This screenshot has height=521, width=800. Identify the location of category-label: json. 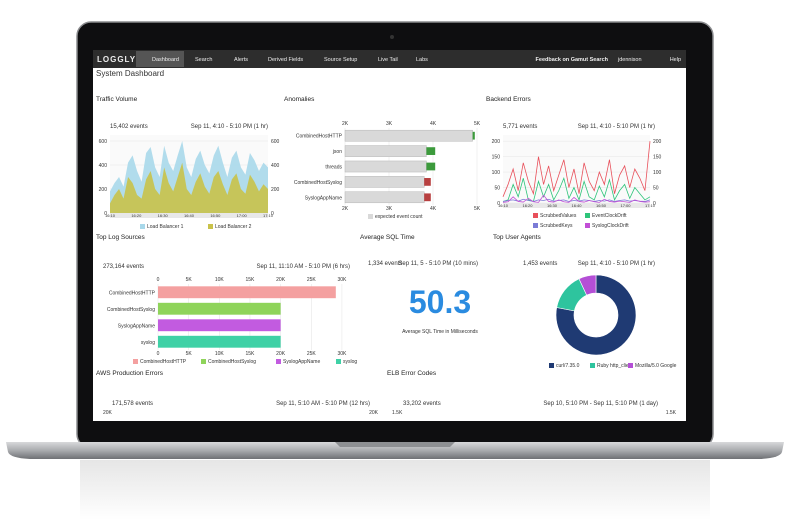
(337, 152).